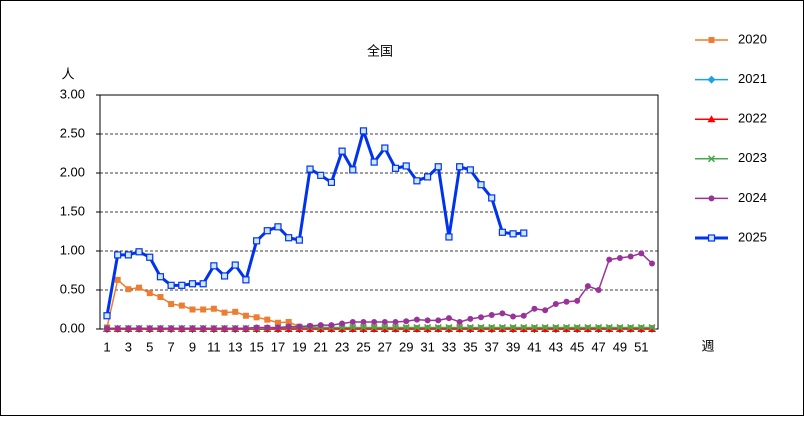  Describe the element at coordinates (72, 210) in the screenshot. I see `y-tick-label: 1.50` at that location.